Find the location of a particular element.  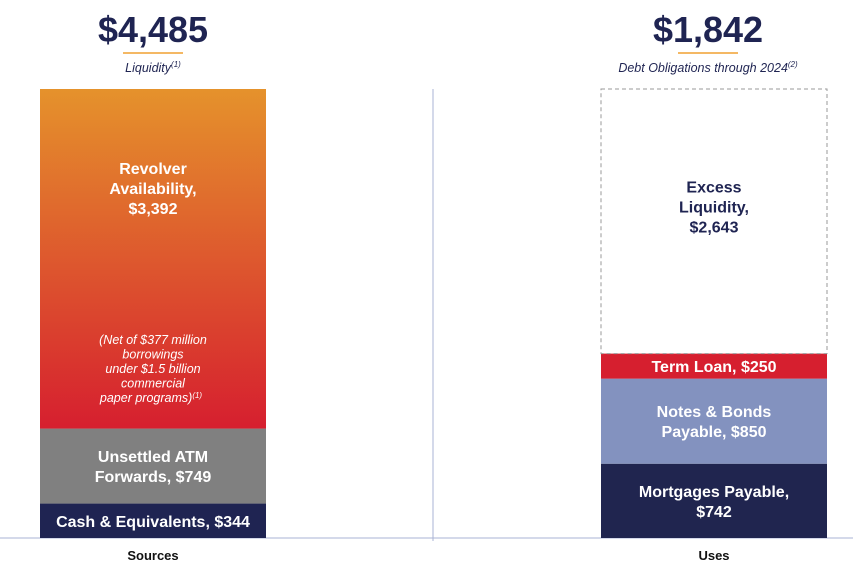

bar-segment-notes-bonds-payable is located at coordinates (714, 421).